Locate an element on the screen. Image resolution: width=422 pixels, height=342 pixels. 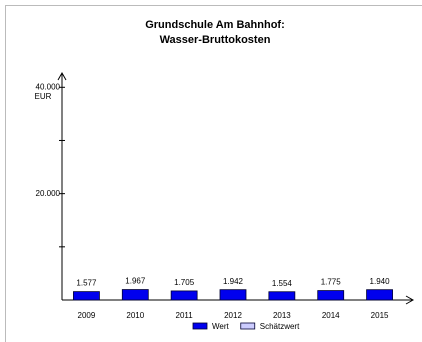
x-axis-arrow is located at coordinates (410, 300).